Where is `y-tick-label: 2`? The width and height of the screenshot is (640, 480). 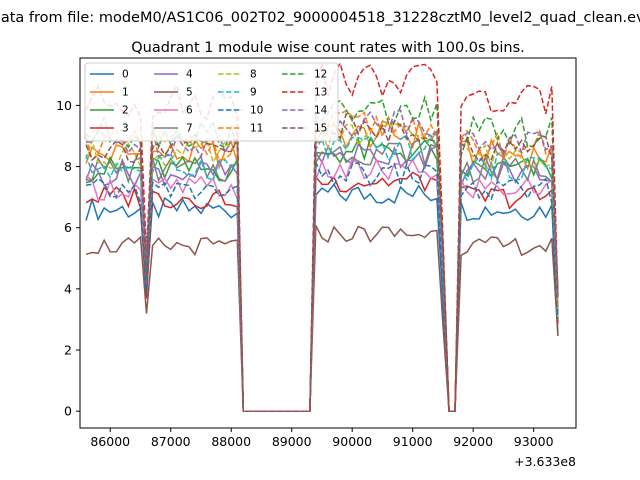 y-tick-label: 2 is located at coordinates (68, 350).